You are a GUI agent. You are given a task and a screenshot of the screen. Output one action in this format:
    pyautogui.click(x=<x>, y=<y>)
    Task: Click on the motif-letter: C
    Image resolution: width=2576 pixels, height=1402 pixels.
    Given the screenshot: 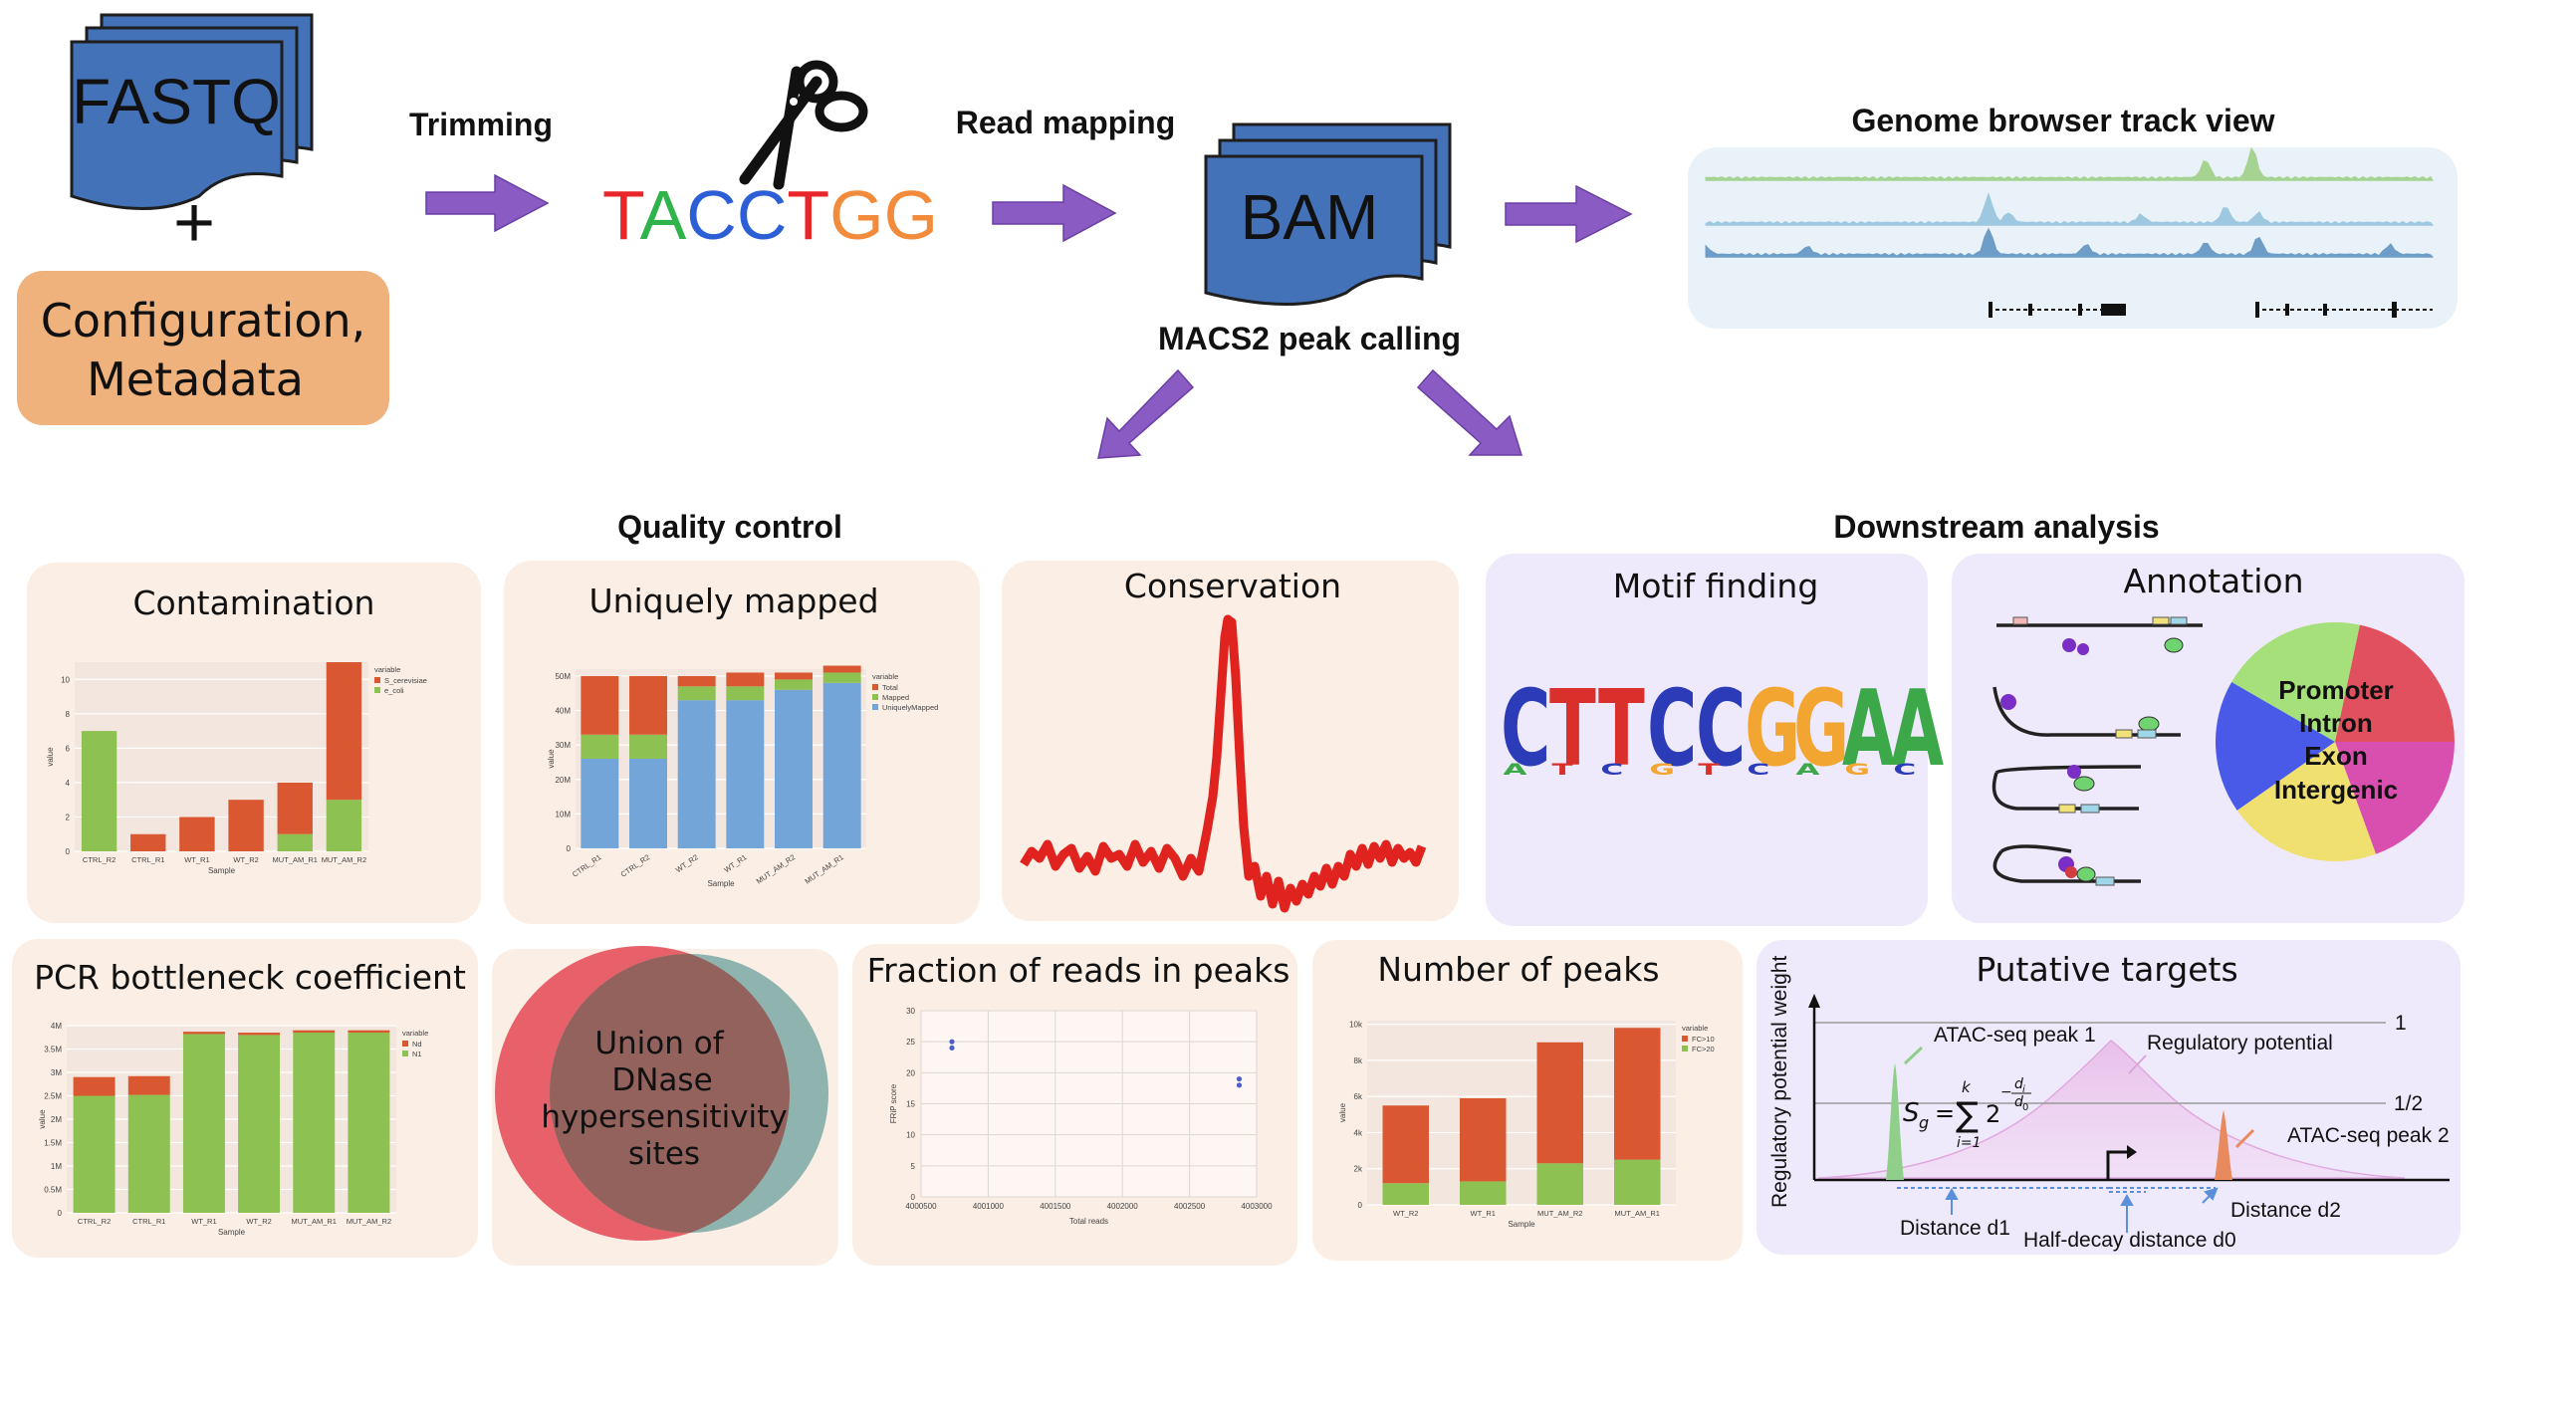 What is the action you would take?
    pyautogui.click(x=1721, y=729)
    